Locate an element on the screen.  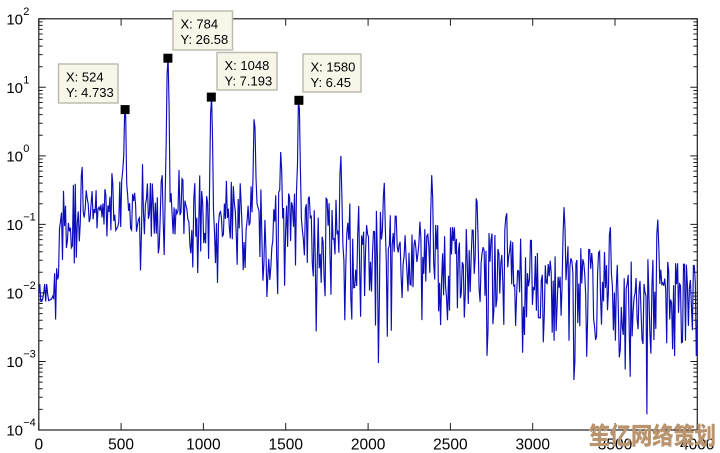
svg-text: 2000 is located at coordinates (368, 445).